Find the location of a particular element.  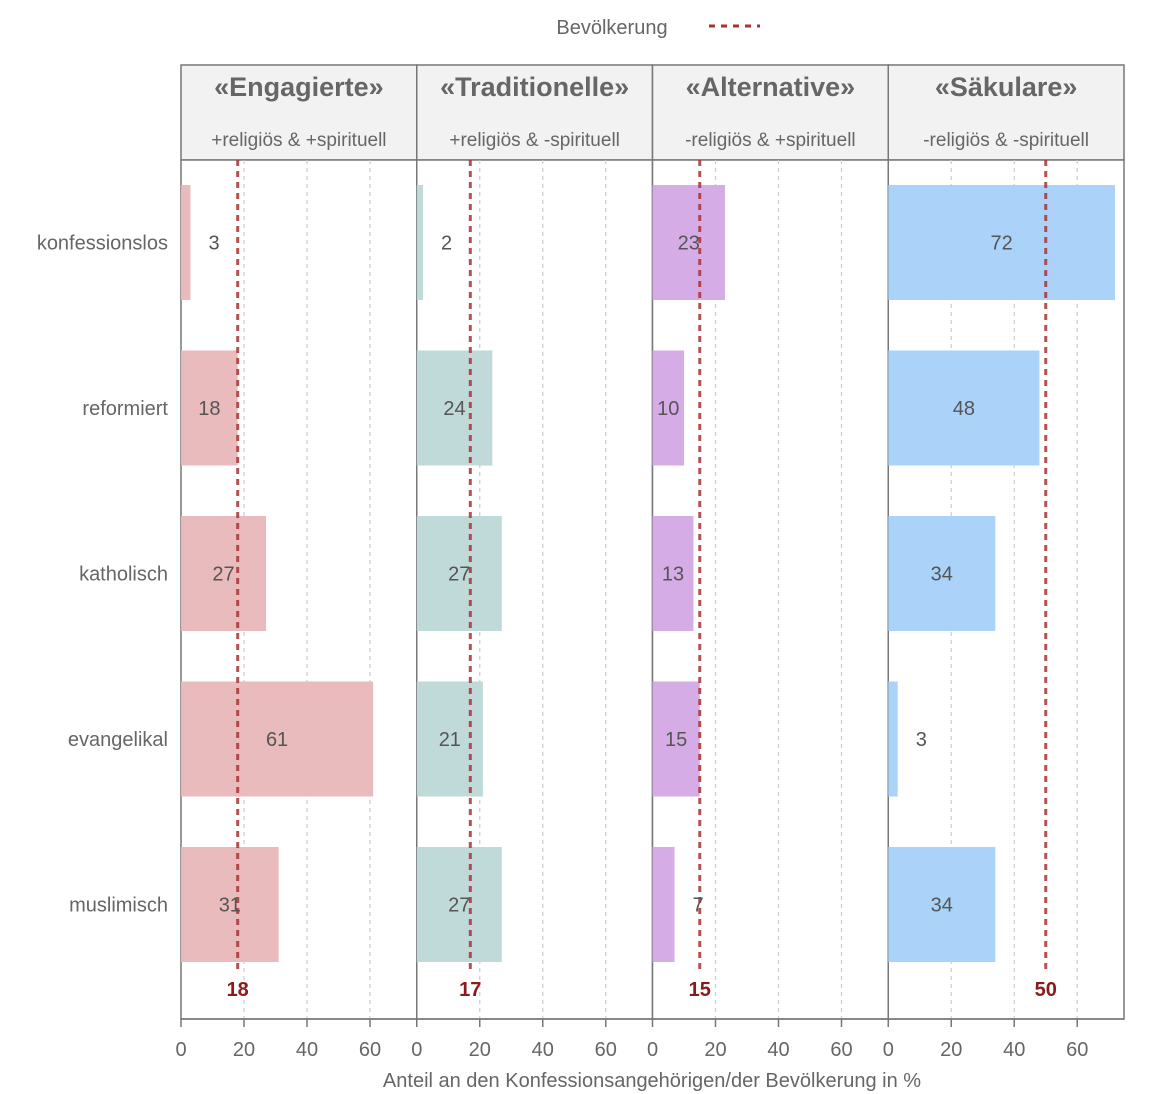

y-tick-label: konfessionslos is located at coordinates (102, 244).